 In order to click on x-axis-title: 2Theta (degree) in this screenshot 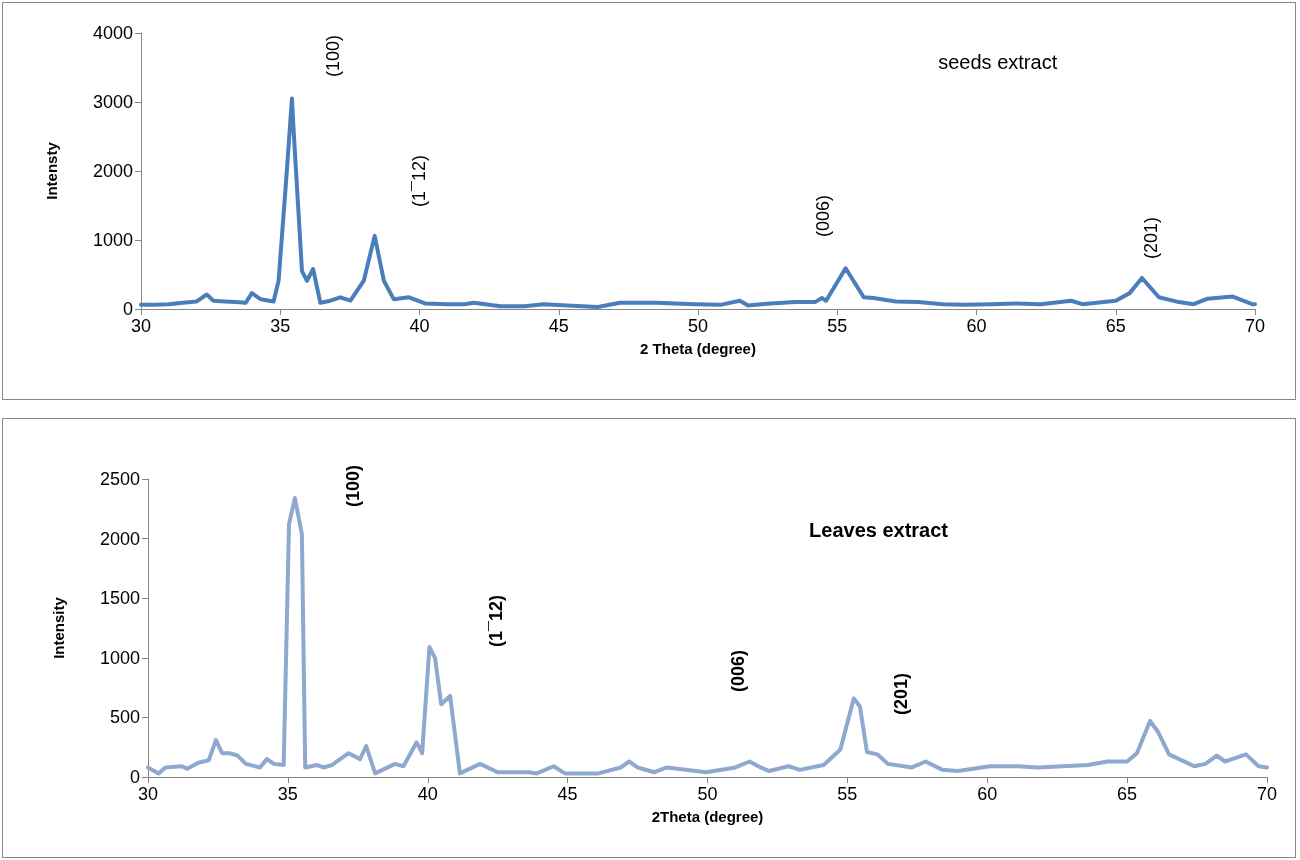, I will do `click(707, 816)`.